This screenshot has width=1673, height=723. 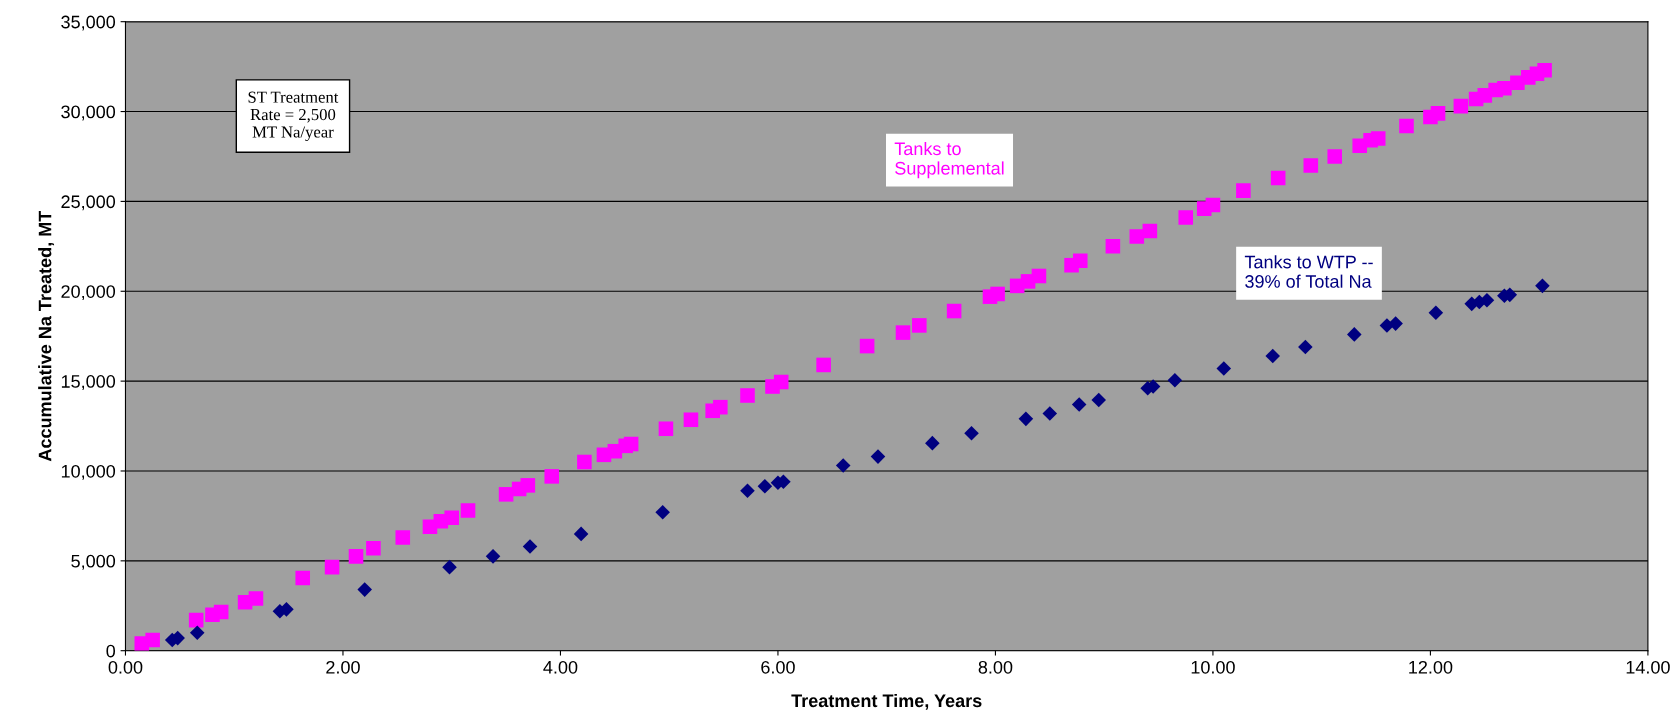 I want to click on x-axis-title: Treatment Time, Years, so click(x=886, y=701).